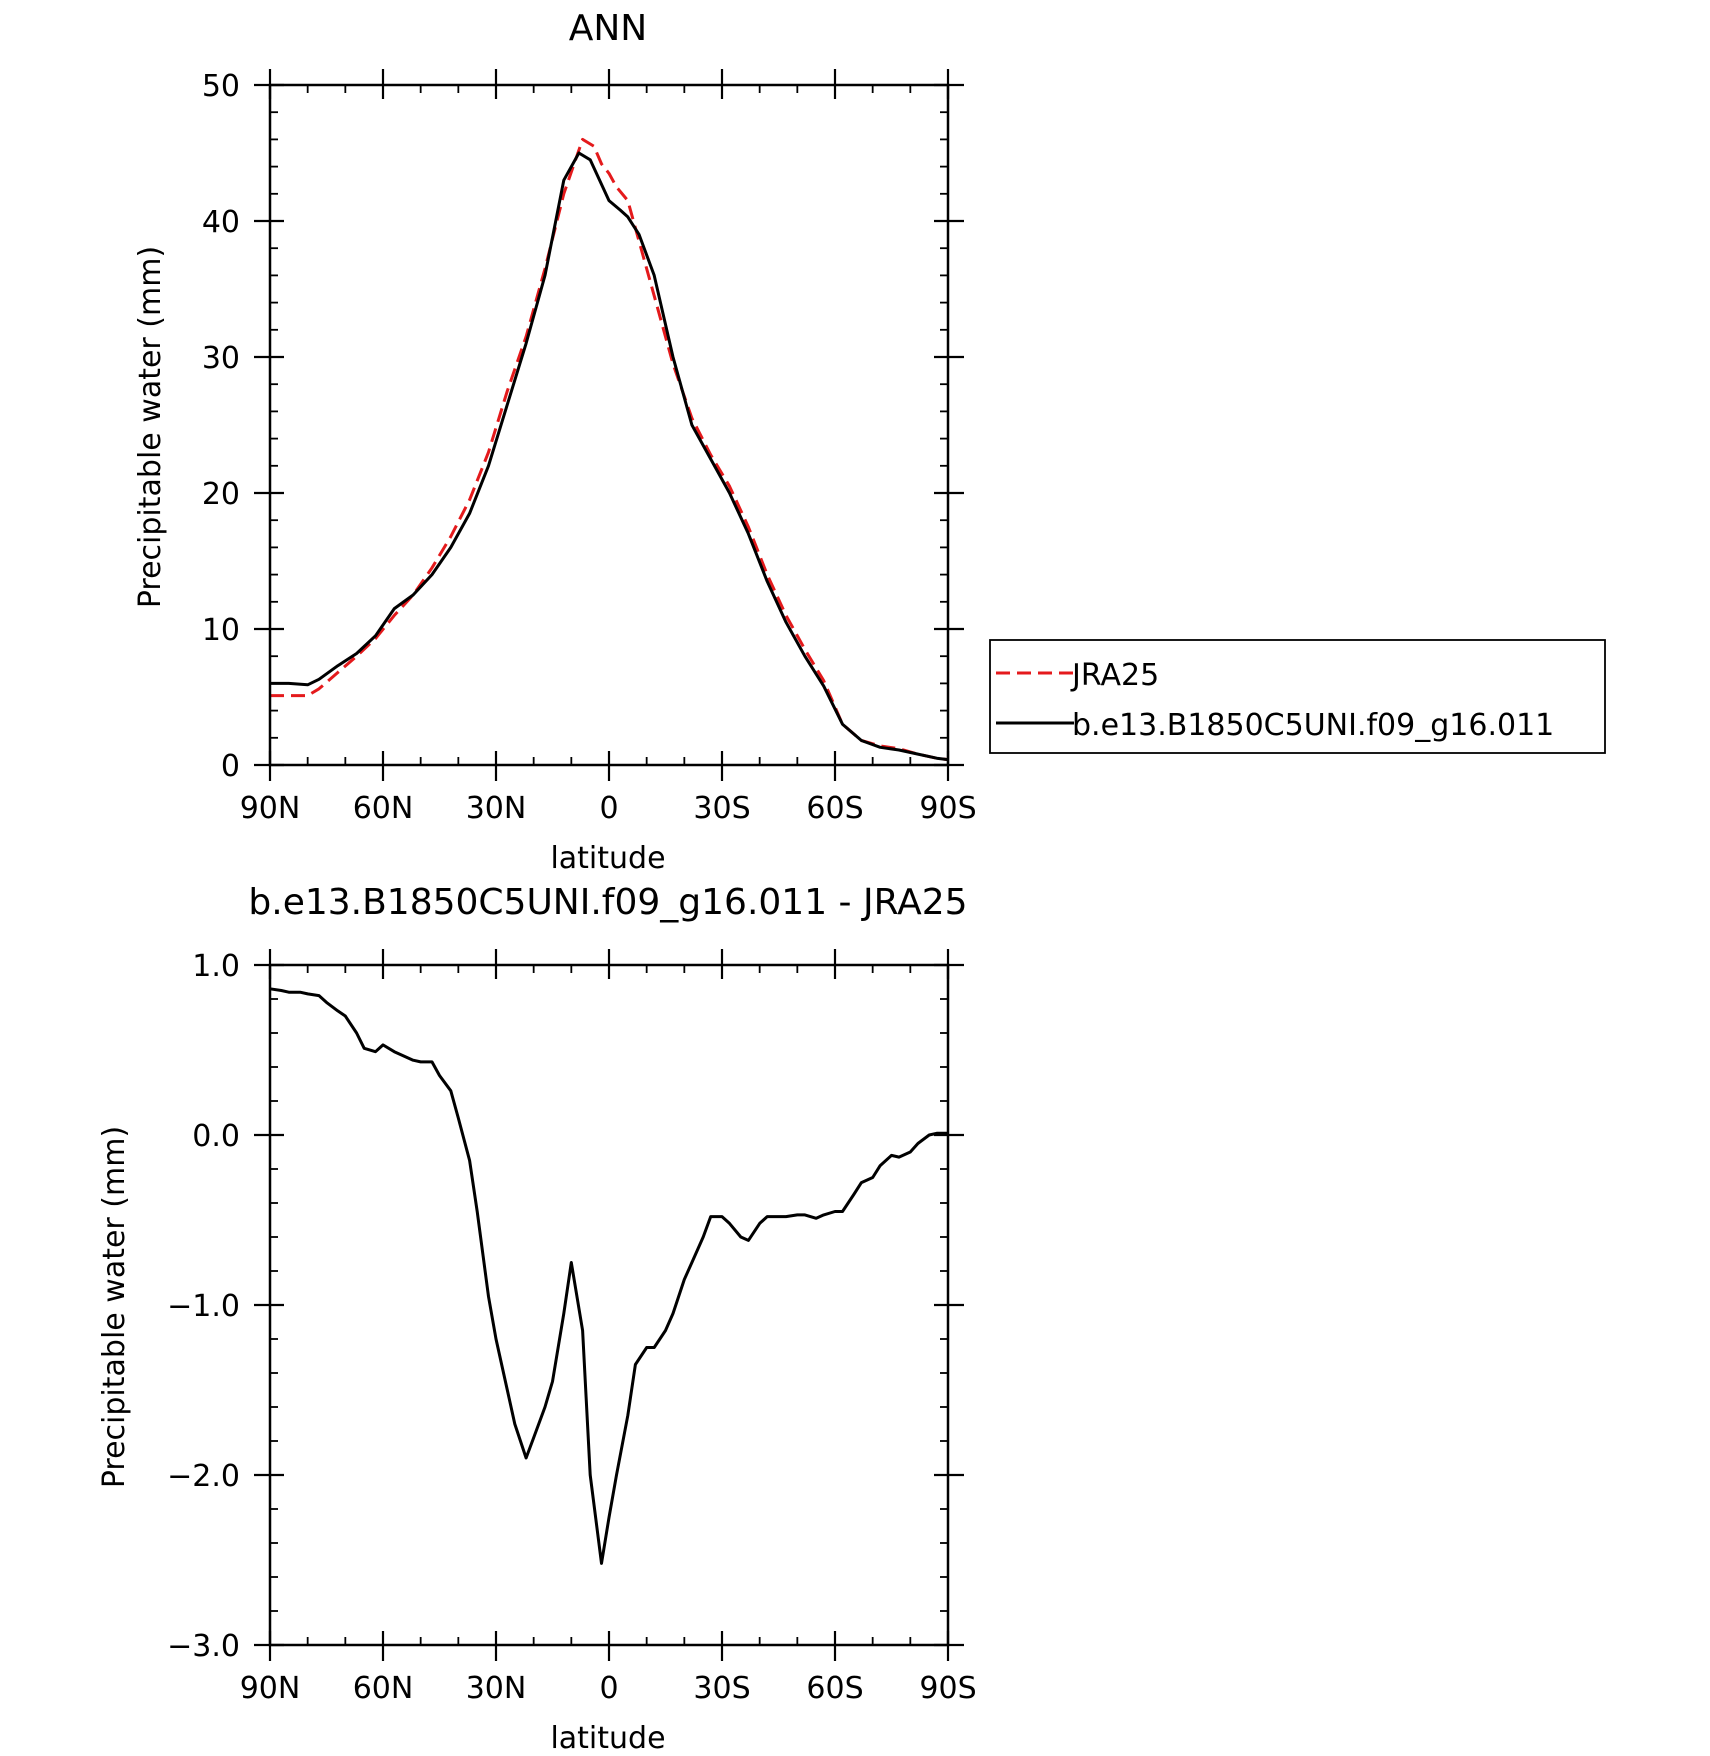  I want to click on y-tick-label: −3.0, so click(203, 1646).